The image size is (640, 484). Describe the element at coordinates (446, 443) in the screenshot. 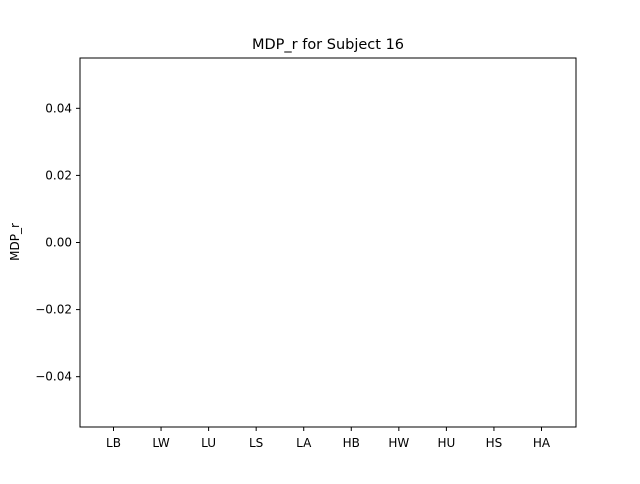

I see `x-tick-label: HU` at that location.